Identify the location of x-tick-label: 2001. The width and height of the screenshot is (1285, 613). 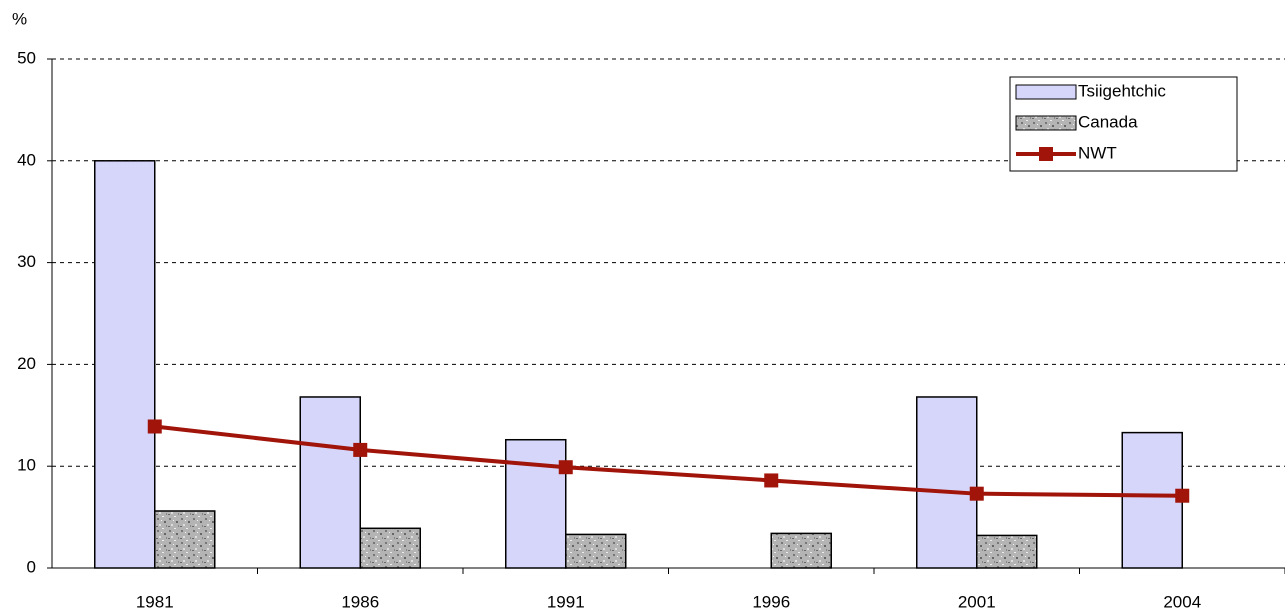
(977, 601).